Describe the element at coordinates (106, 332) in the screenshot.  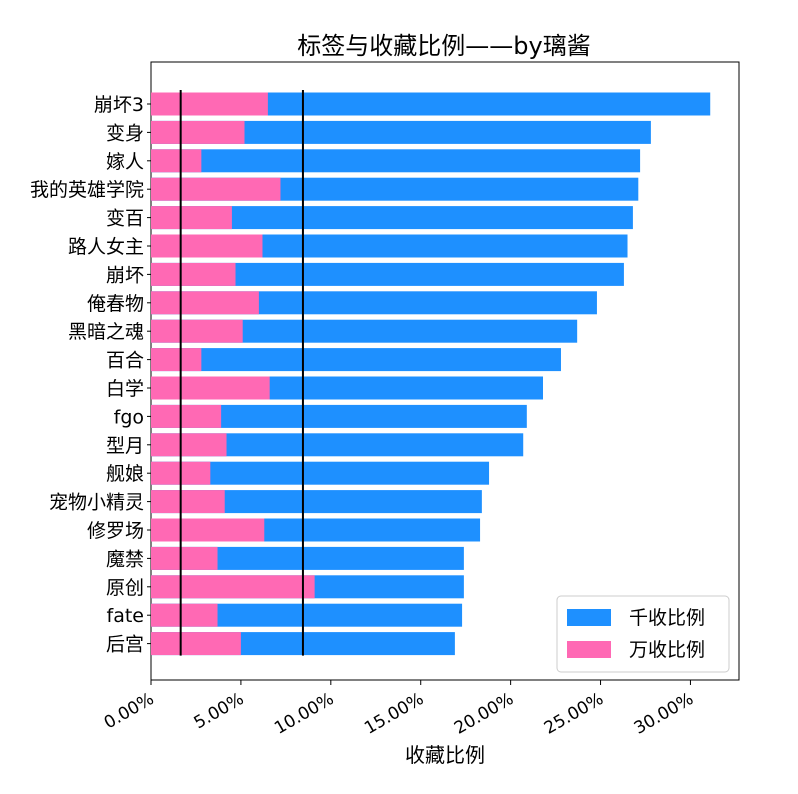
I see `category-label-8: 黑暗之魂` at that location.